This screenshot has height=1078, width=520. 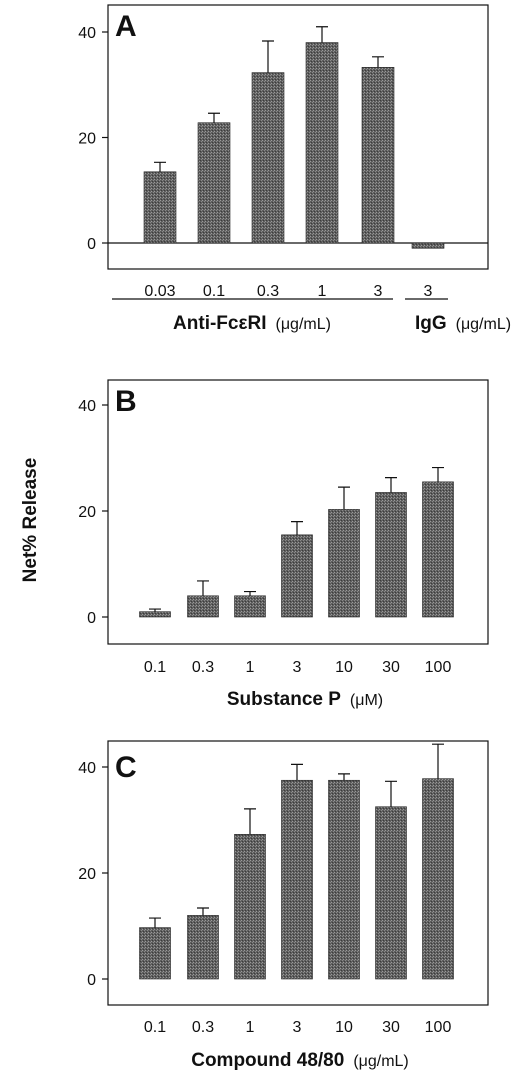 What do you see at coordinates (267, 1060) in the screenshot?
I see `compound-48-80-label: Compound 48/80` at bounding box center [267, 1060].